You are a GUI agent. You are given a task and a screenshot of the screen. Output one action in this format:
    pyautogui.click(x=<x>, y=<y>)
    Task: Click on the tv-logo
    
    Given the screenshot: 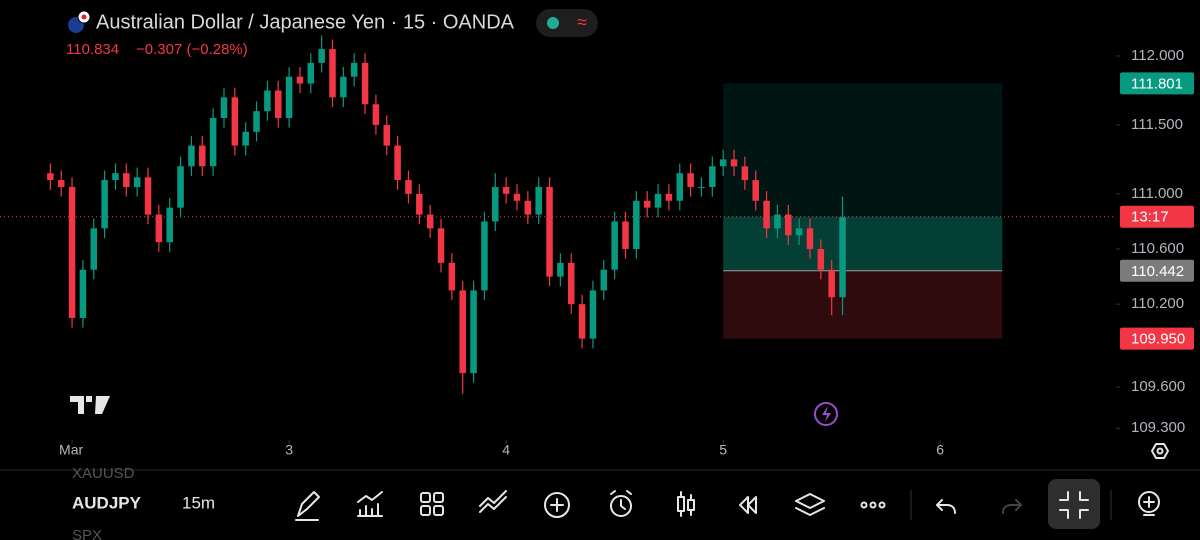 What is the action you would take?
    pyautogui.click(x=90, y=405)
    